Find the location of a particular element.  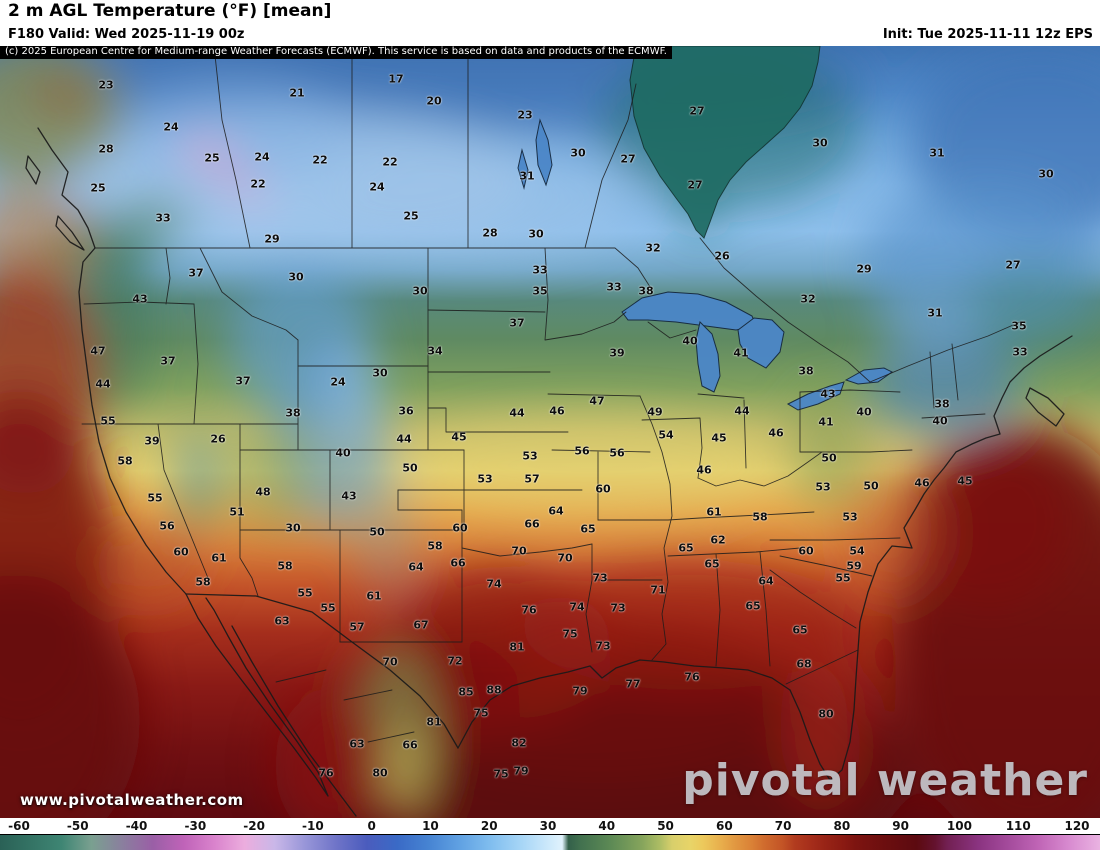

valid-time-label: F180 Valid: Wed 2025-11-19 00z is located at coordinates (126, 34).